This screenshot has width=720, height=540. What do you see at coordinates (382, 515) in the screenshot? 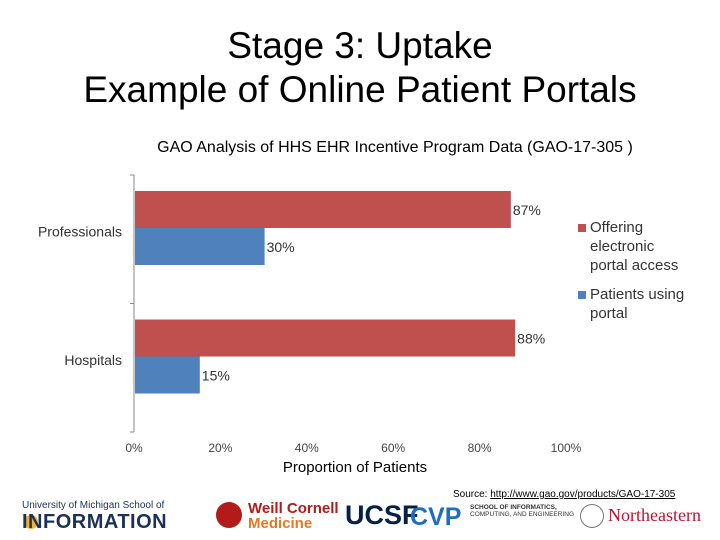
I see `ucsf-logo: UCSF` at bounding box center [382, 515].